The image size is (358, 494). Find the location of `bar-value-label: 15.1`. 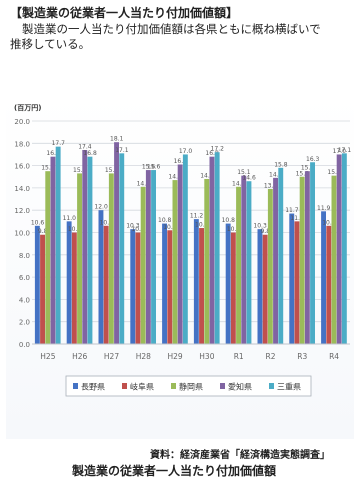

bar-value-label: 15.1 is located at coordinates (334, 172).